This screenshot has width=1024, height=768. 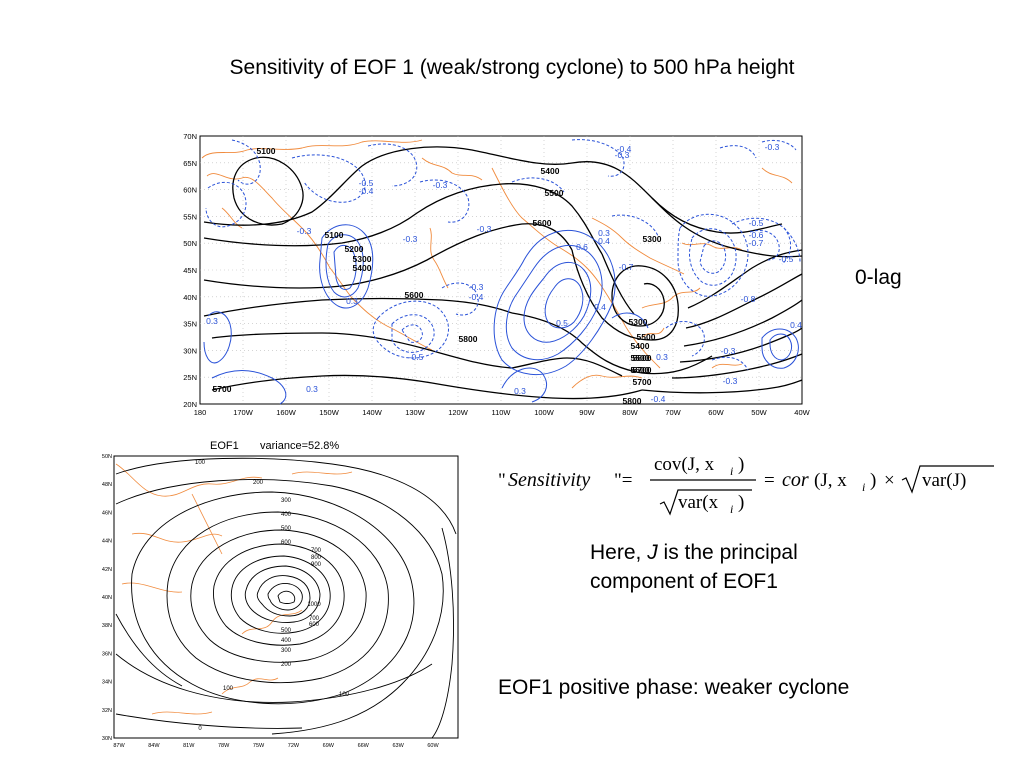 What do you see at coordinates (587, 412) in the screenshot?
I see `lon-tick-label: 90W` at bounding box center [587, 412].